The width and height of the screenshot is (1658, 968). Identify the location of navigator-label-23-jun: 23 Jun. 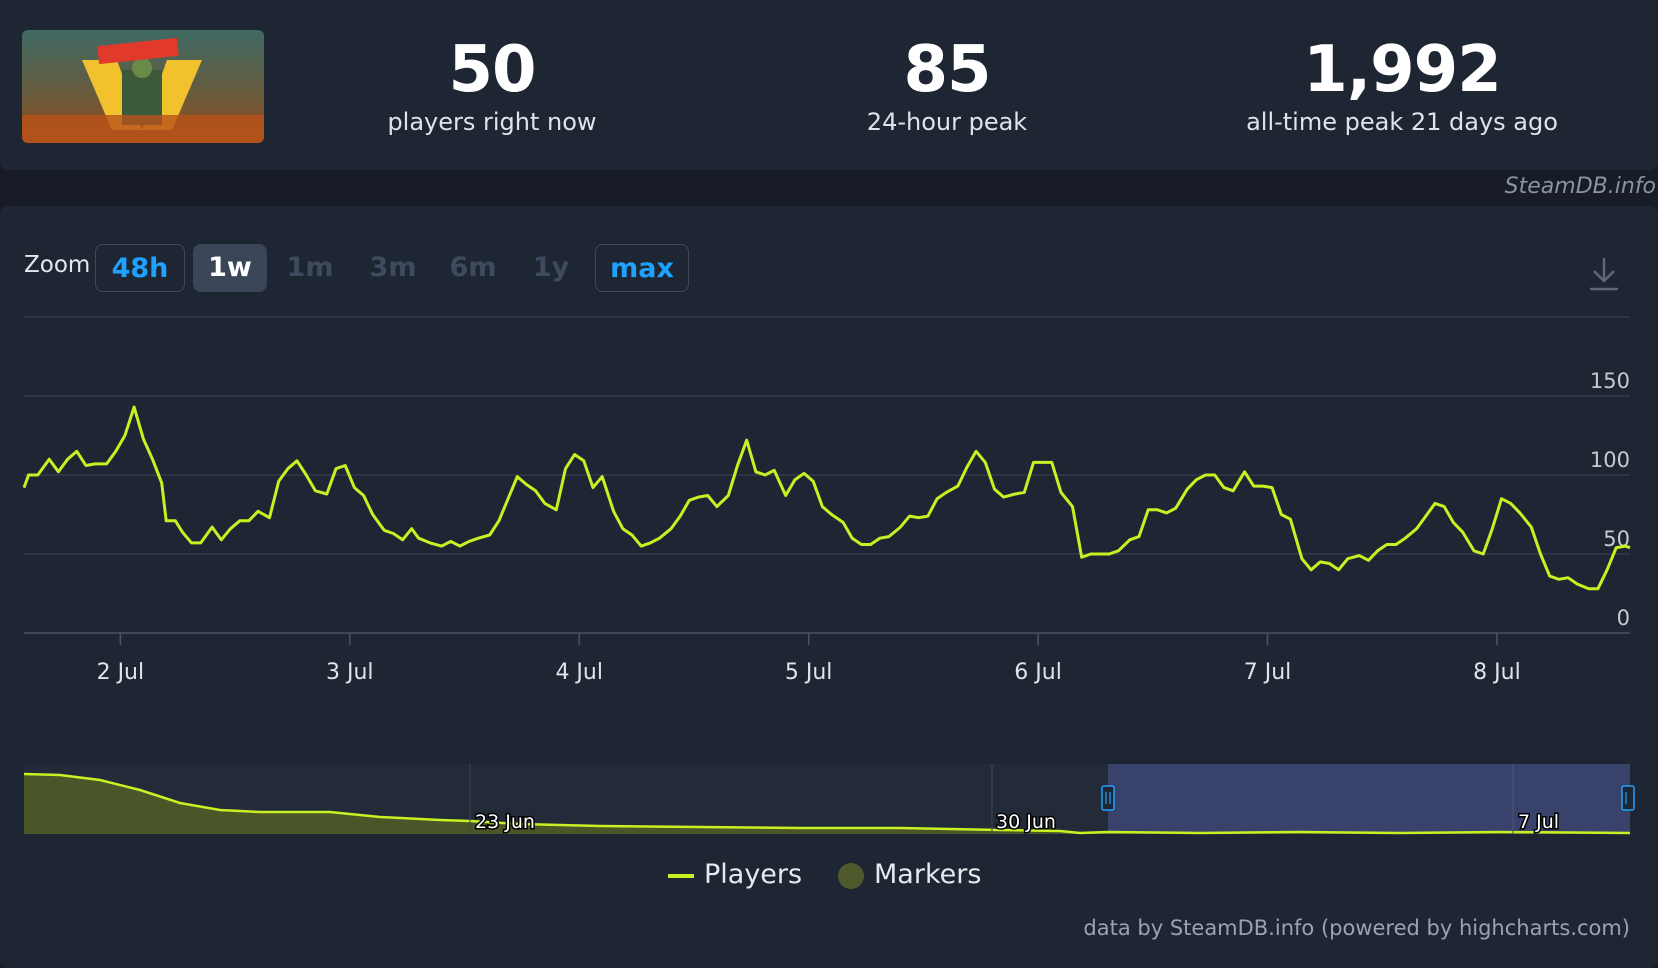
(505, 822).